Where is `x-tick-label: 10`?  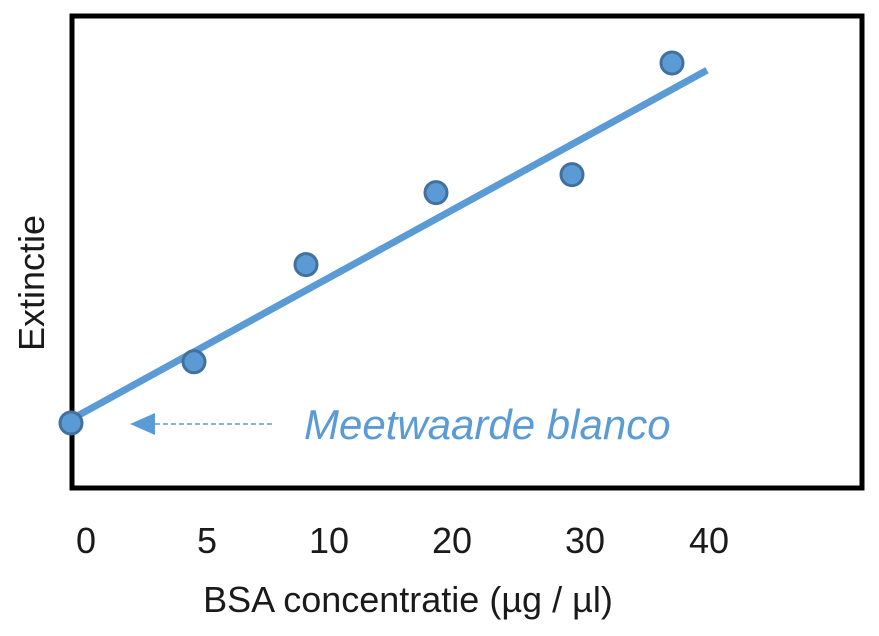 x-tick-label: 10 is located at coordinates (329, 540).